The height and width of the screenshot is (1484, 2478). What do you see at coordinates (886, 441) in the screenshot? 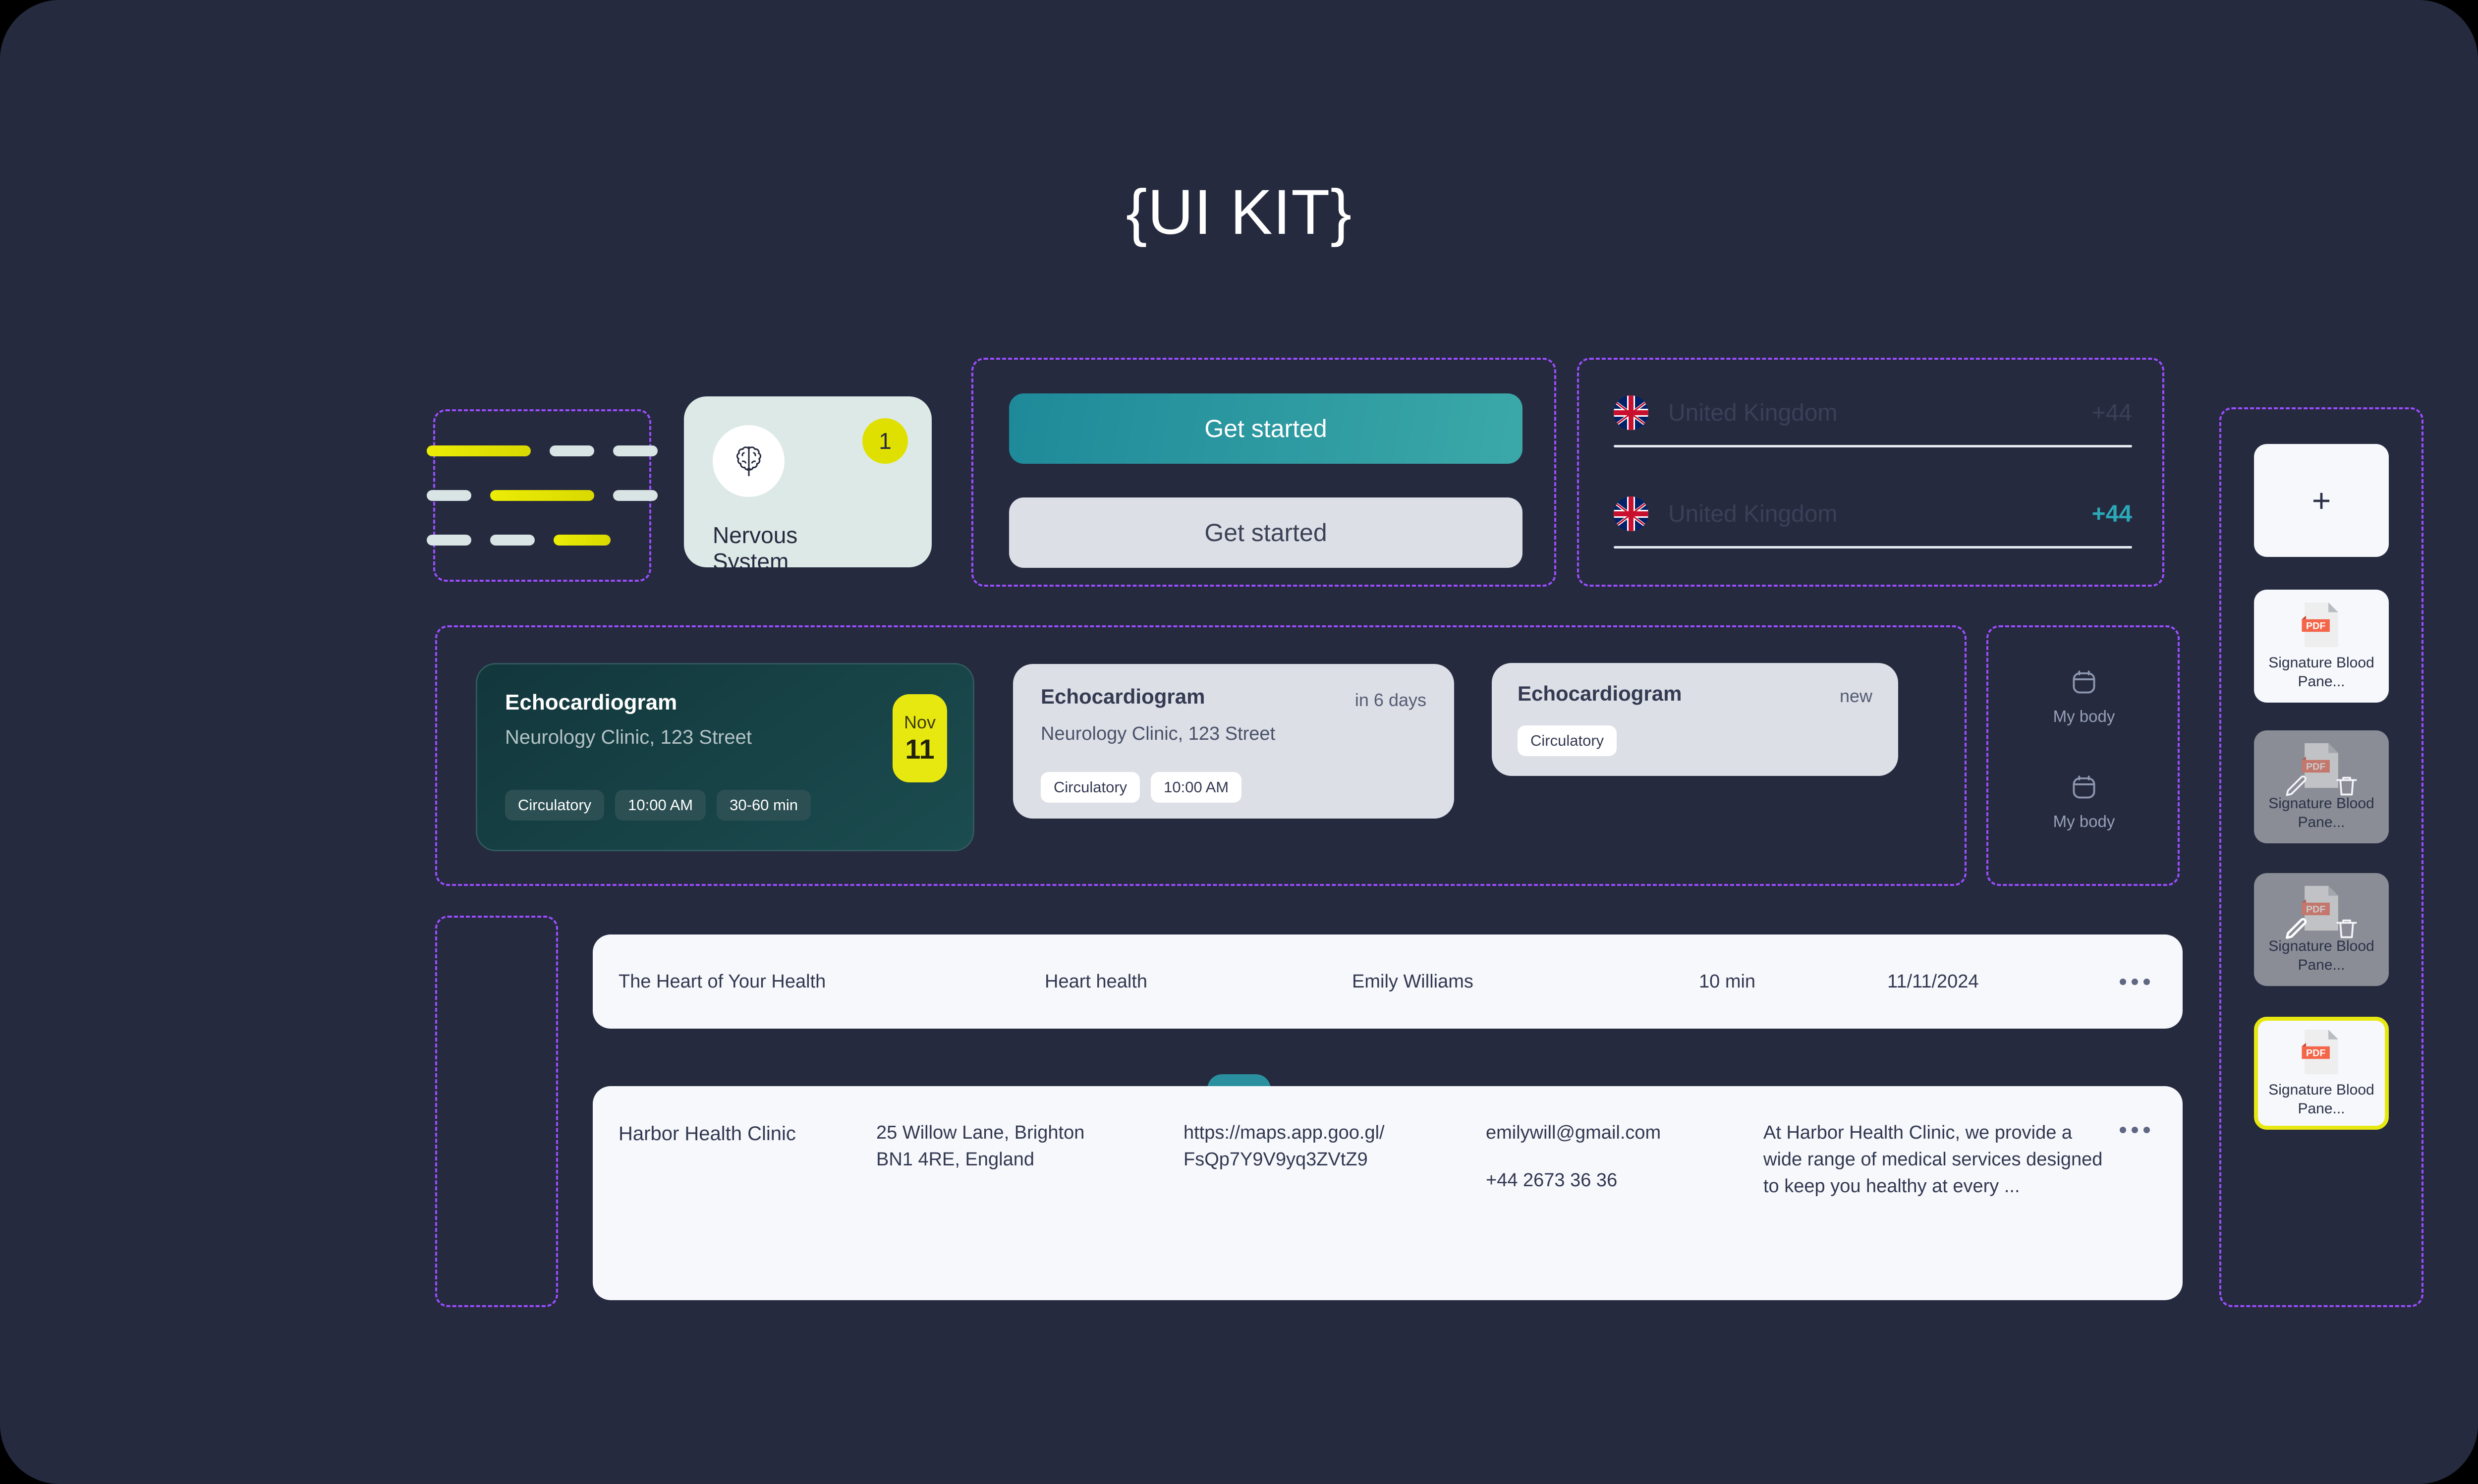
I see `organ-badge-value: 1` at bounding box center [886, 441].